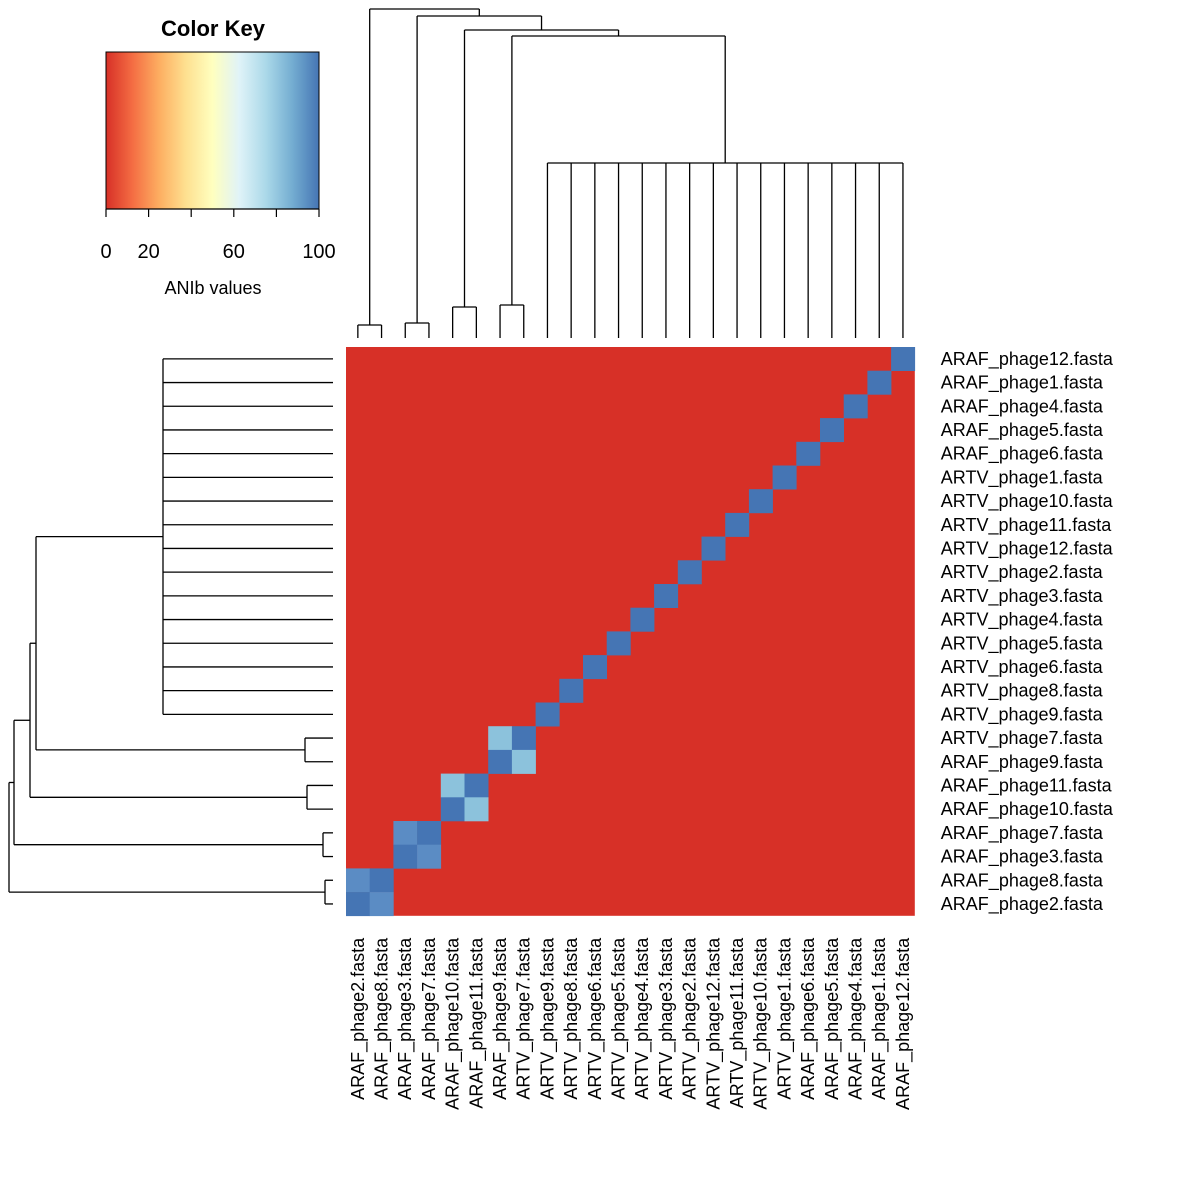 The height and width of the screenshot is (1194, 1200). What do you see at coordinates (148, 252) in the screenshot?
I see `color-key-tick-label: 20` at bounding box center [148, 252].